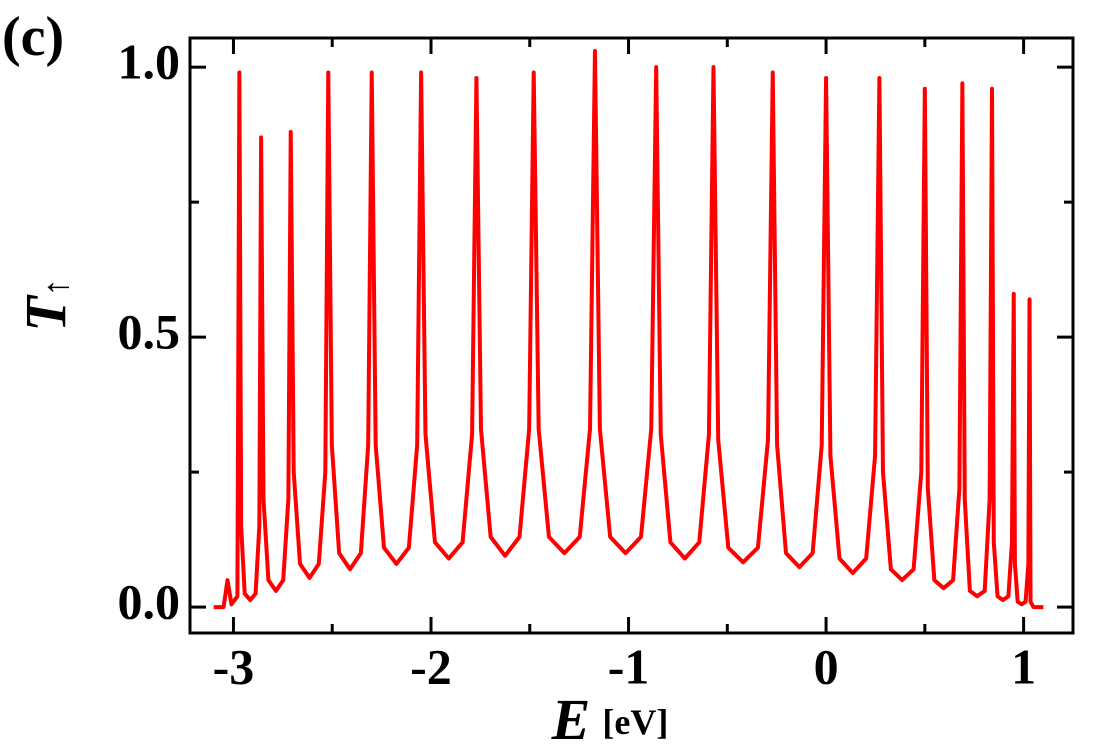 This screenshot has width=1102, height=750. Describe the element at coordinates (826, 666) in the screenshot. I see `x-tick-label: 0` at that location.